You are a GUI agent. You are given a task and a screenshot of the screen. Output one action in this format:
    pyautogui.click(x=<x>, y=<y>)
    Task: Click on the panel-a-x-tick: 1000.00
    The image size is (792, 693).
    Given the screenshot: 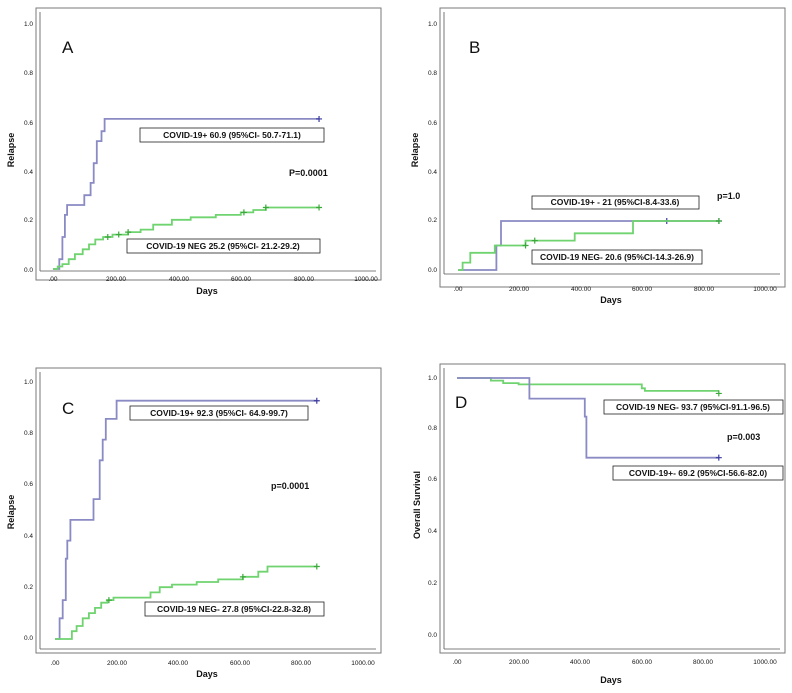 What is the action you would take?
    pyautogui.click(x=366, y=279)
    